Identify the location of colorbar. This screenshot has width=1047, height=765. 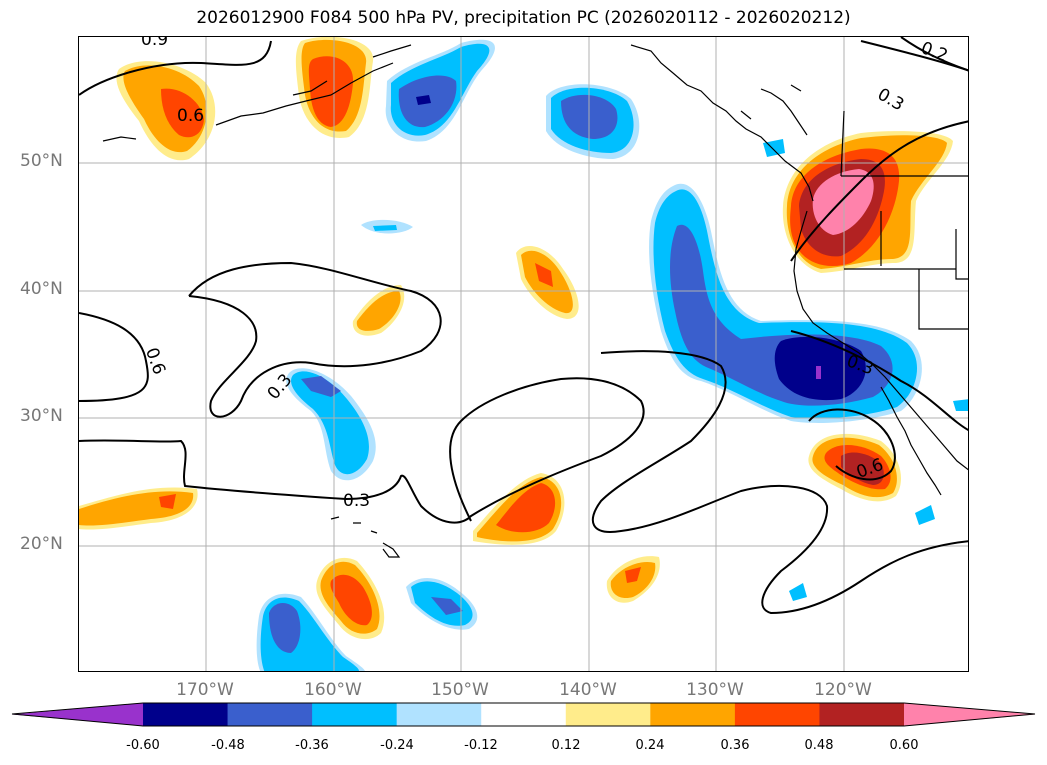
(523, 714).